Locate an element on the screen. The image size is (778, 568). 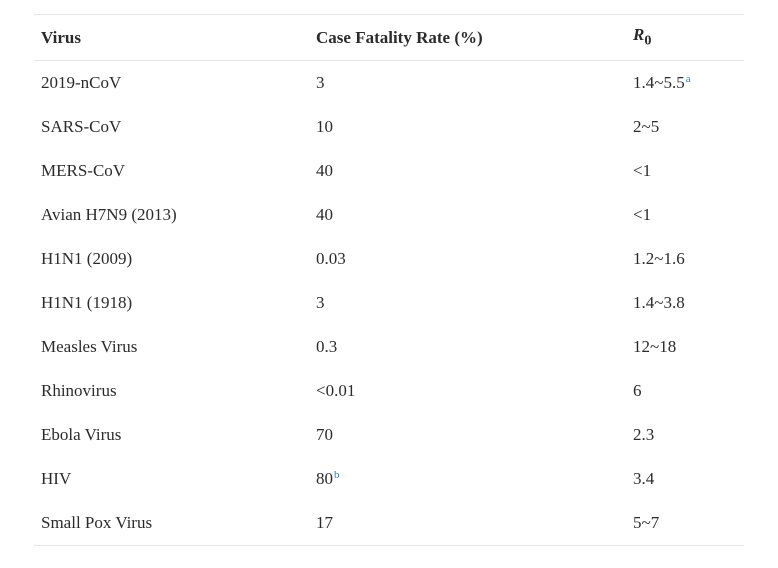
r0-value: 12~18 is located at coordinates (655, 346).